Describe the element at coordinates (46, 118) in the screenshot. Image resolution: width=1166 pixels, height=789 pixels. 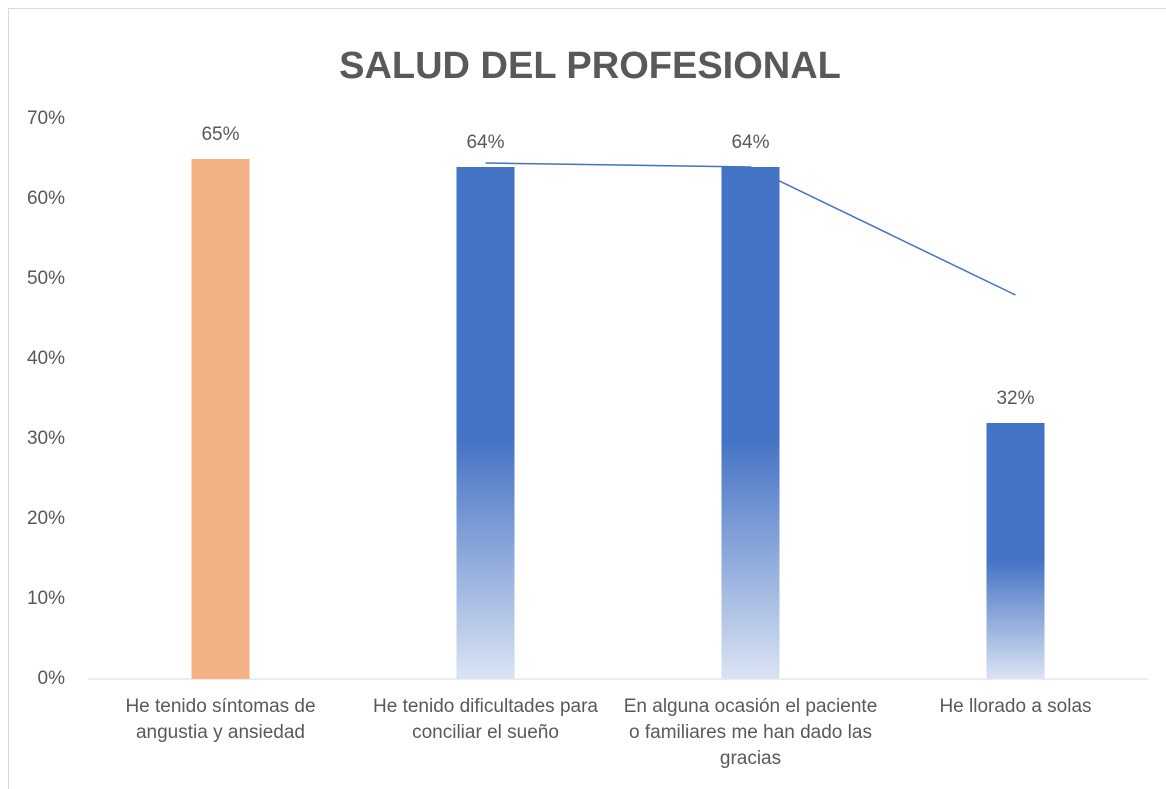
I see `y-tick-label: 70%` at that location.